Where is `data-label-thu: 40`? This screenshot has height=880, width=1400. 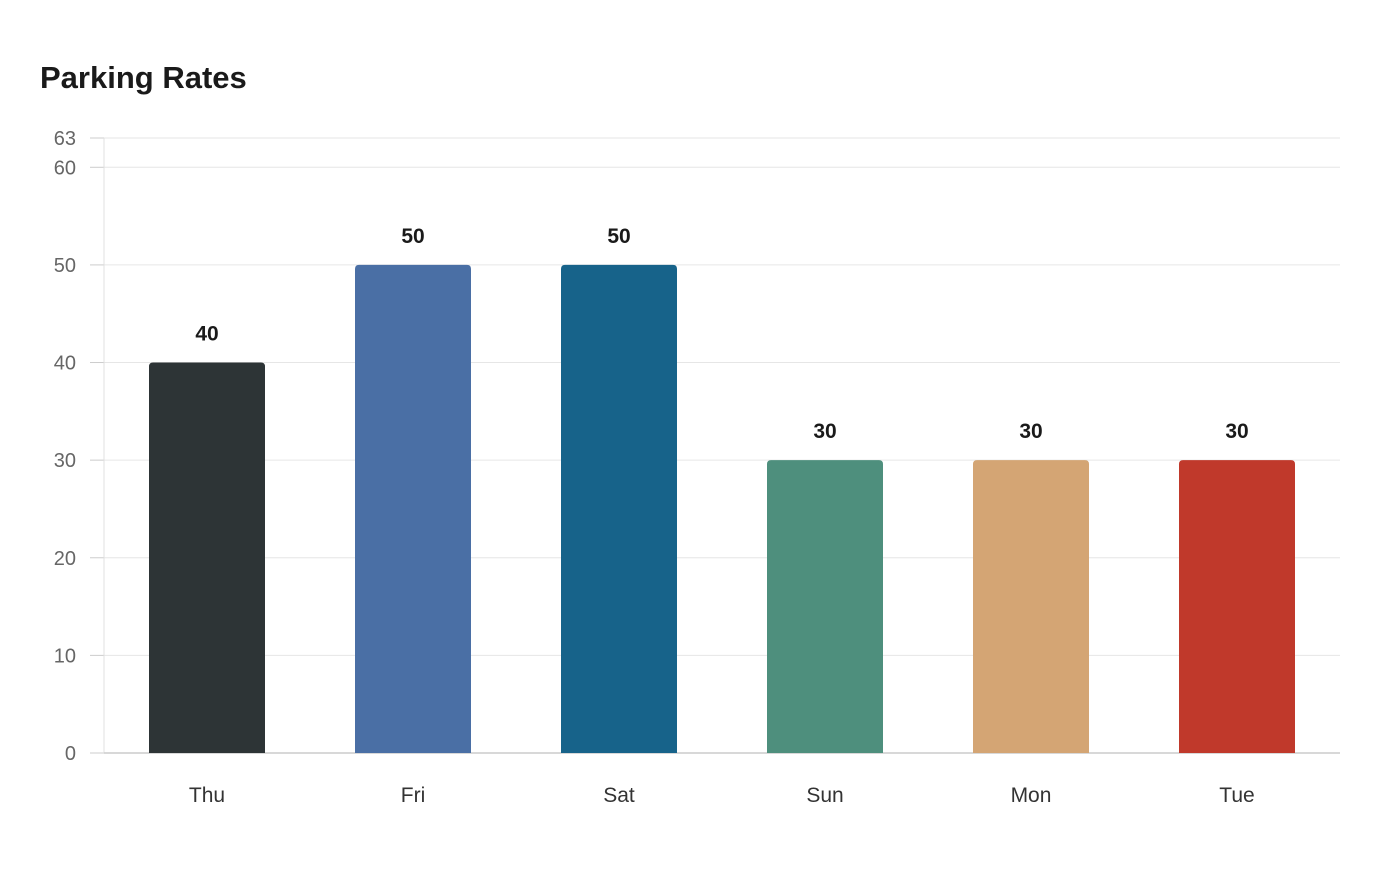
data-label-thu: 40 is located at coordinates (206, 334).